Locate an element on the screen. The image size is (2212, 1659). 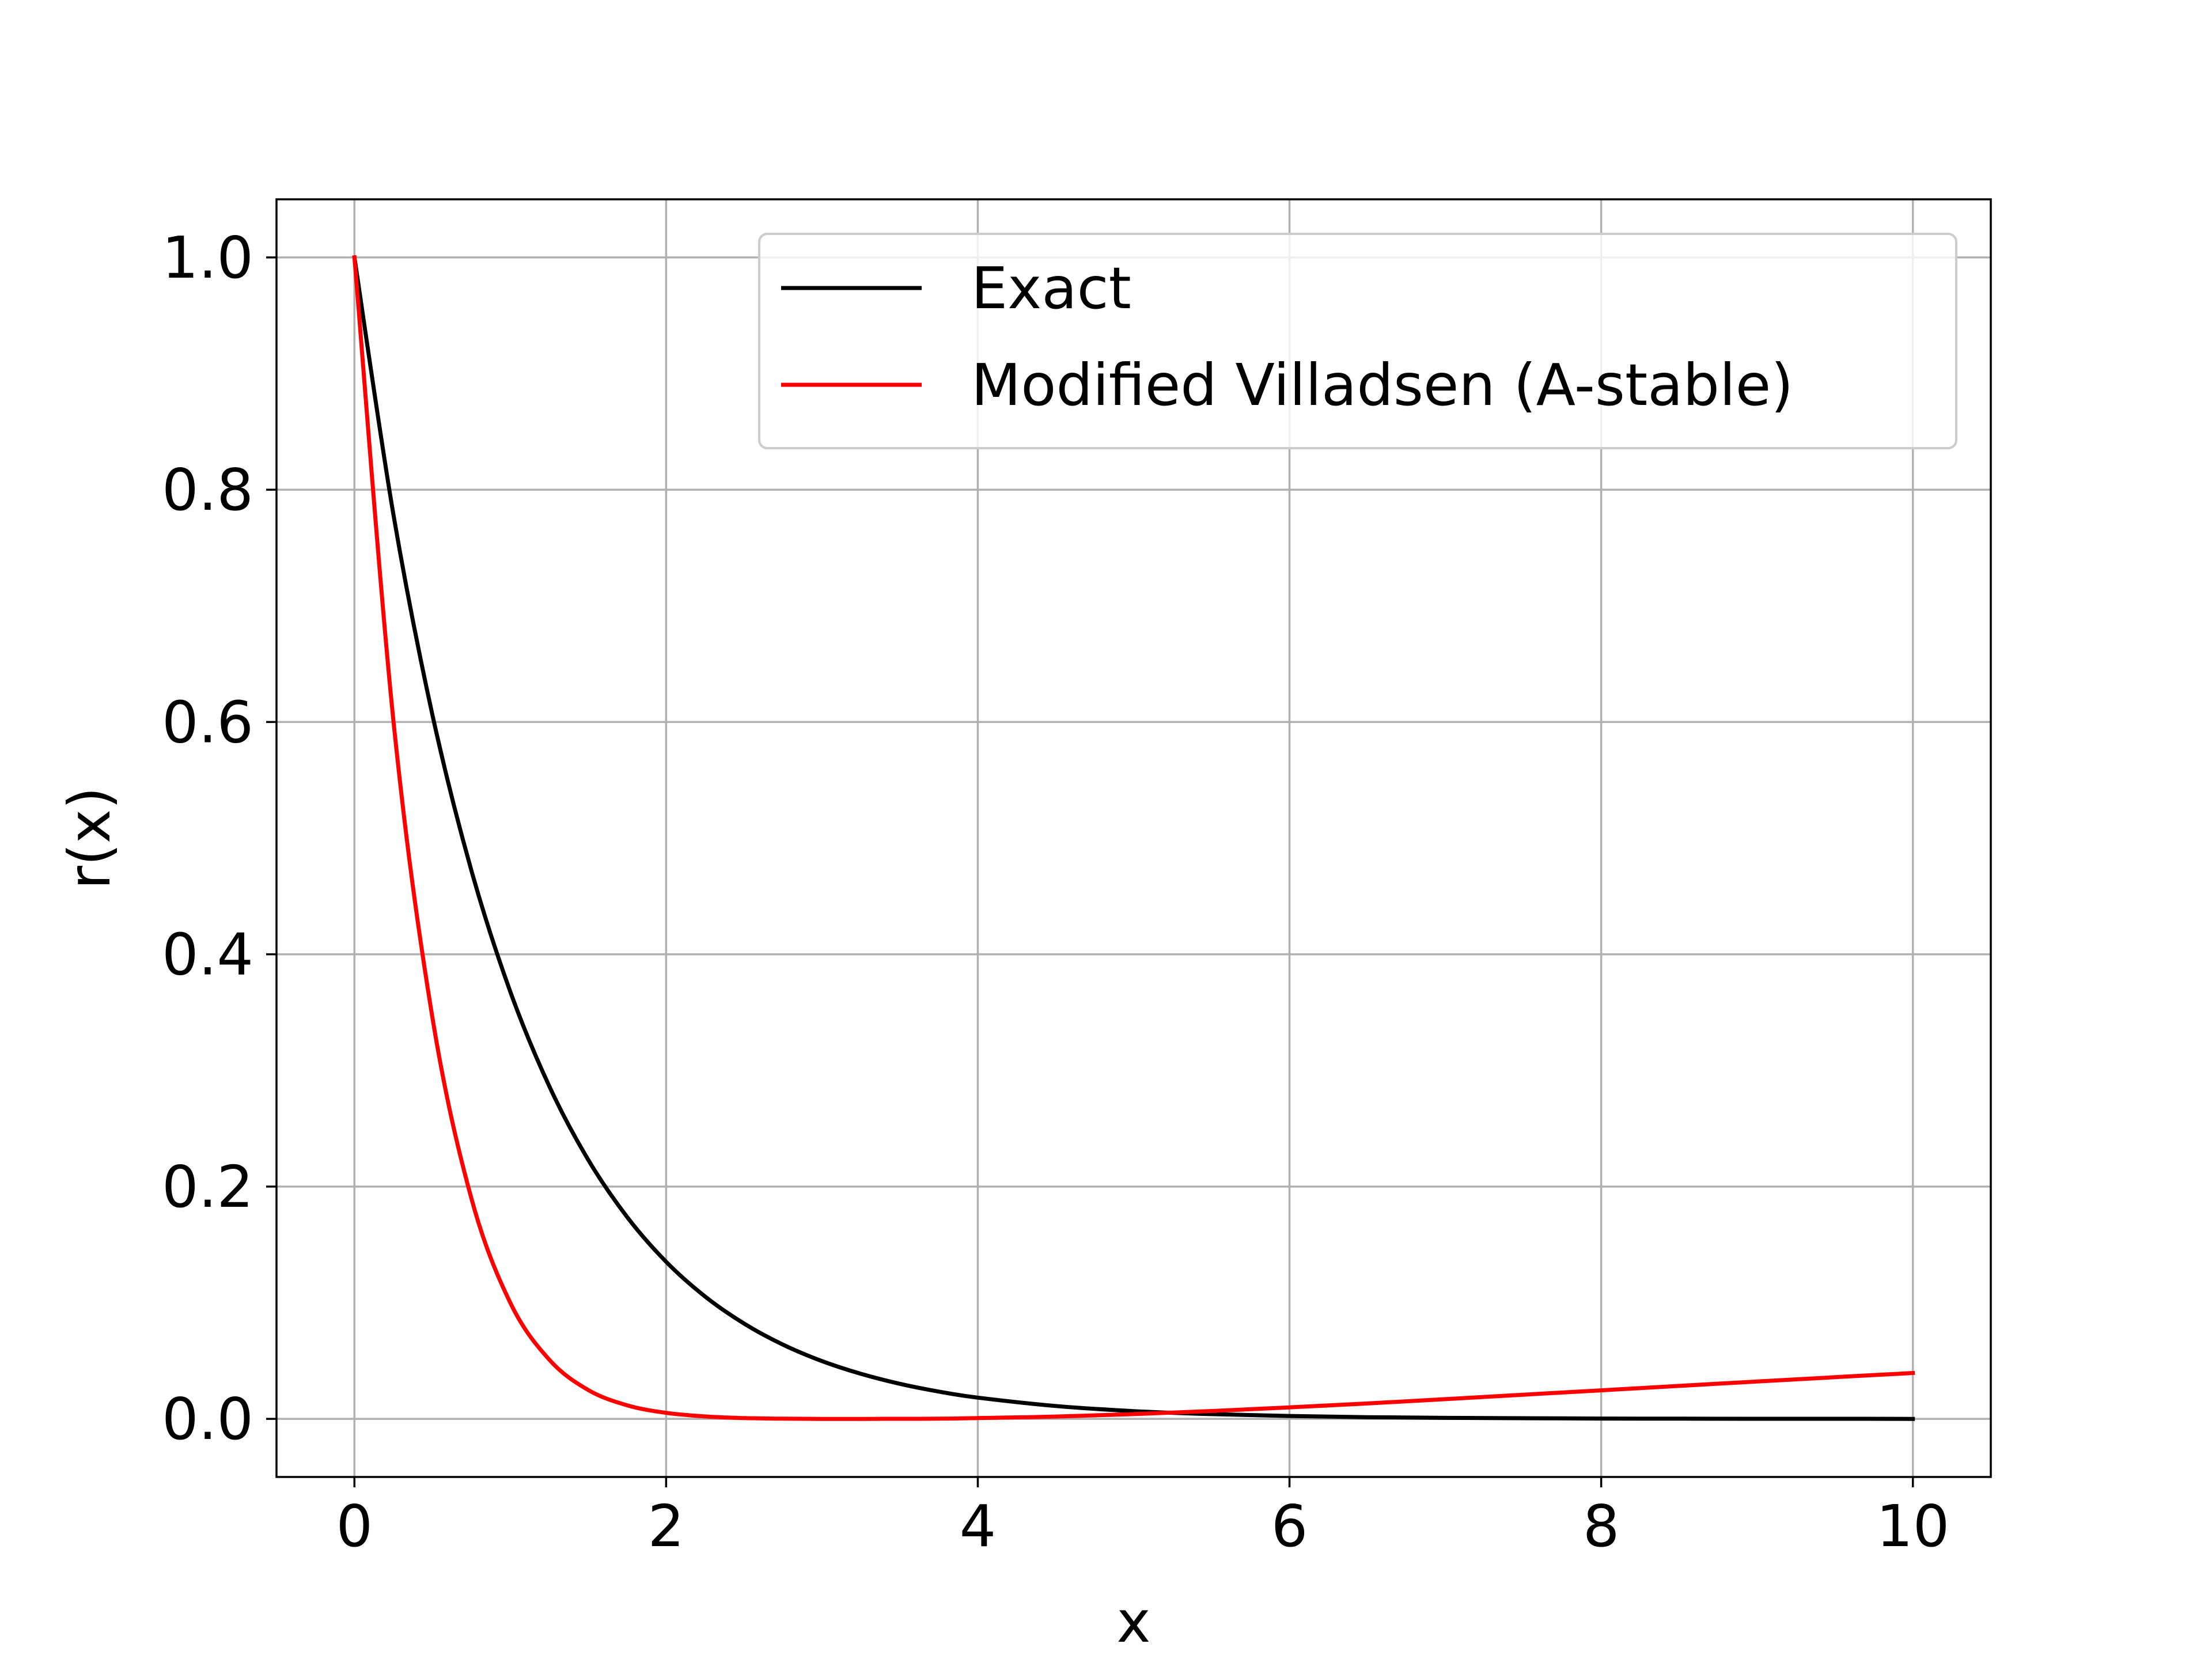
legend-label-villadsen: Modified Villadsen (A-stable) is located at coordinates (1382, 385).